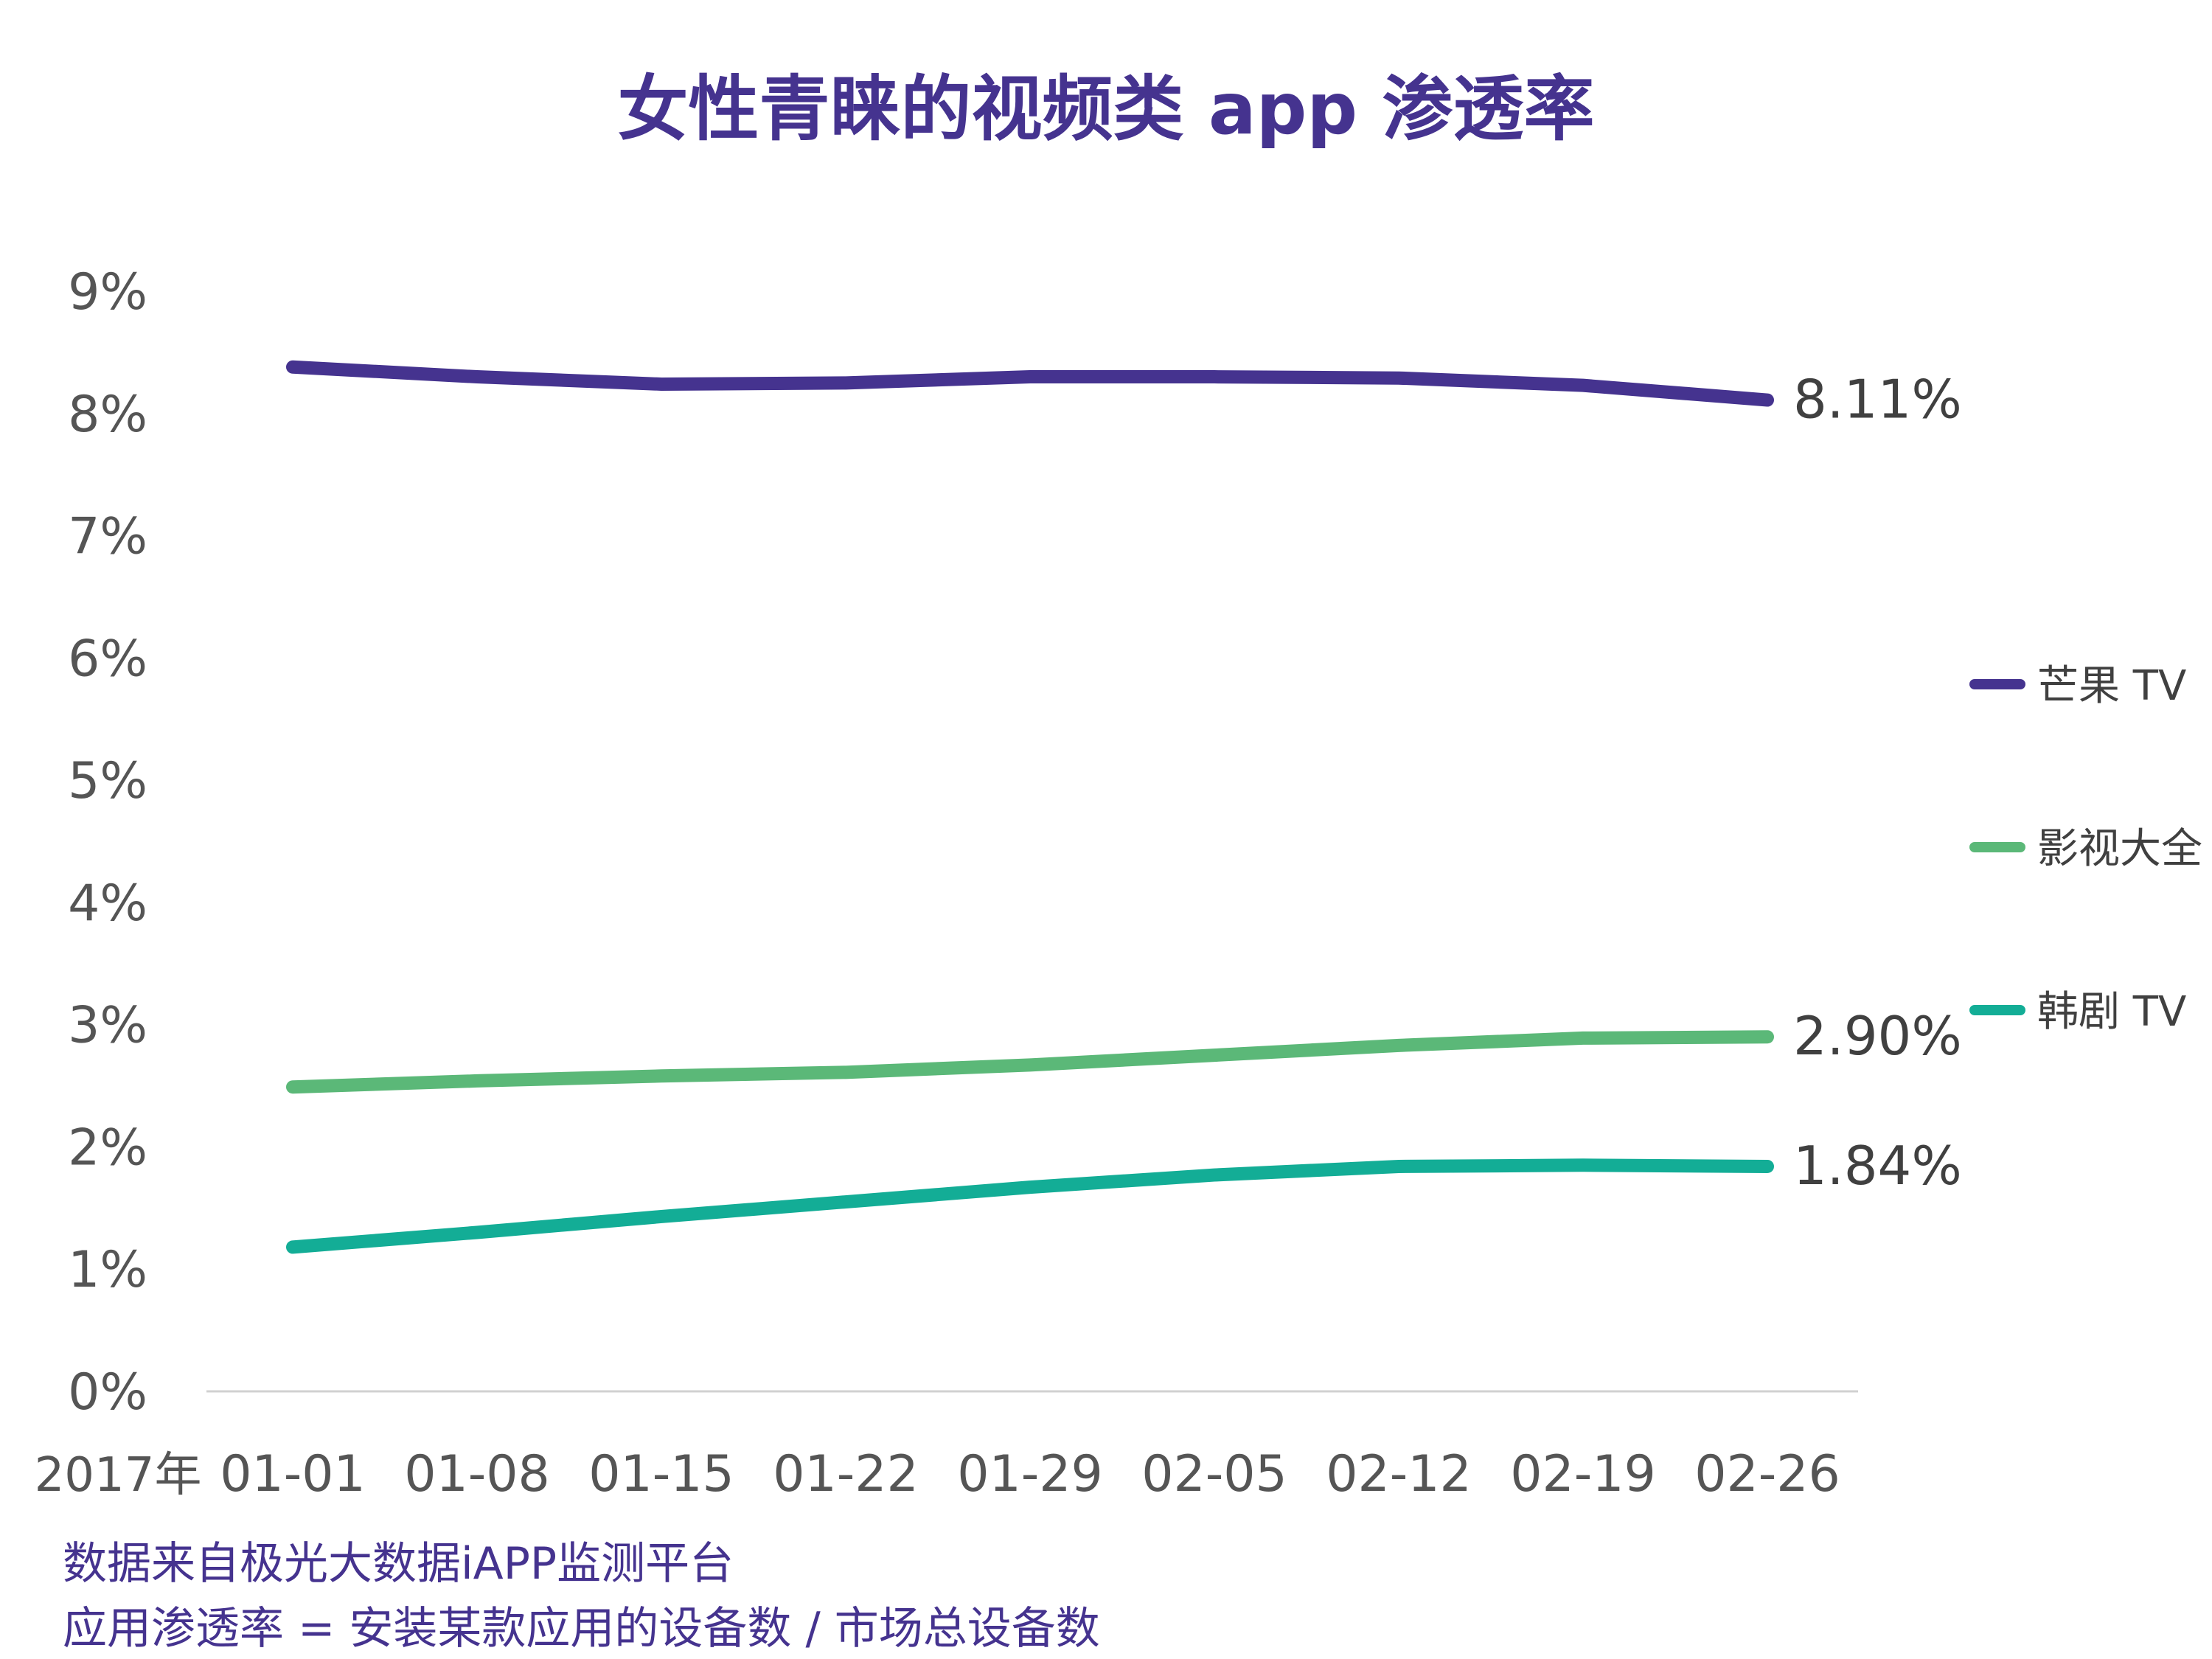  I want to click on x-tick-label: 02-12, so click(1399, 1474).